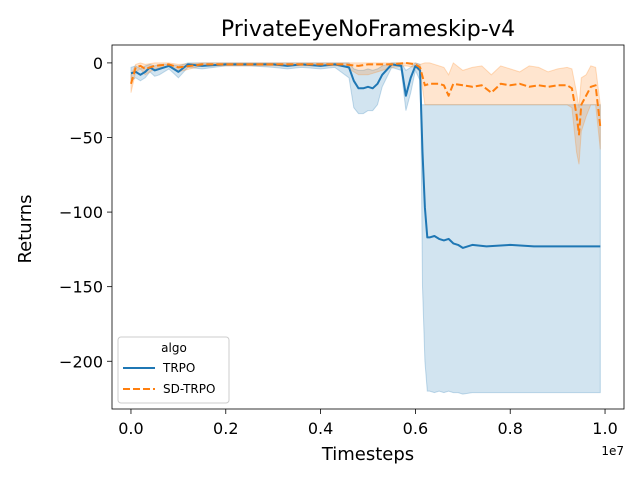 The image size is (640, 480). I want to click on legend-title: algo, so click(174, 348).